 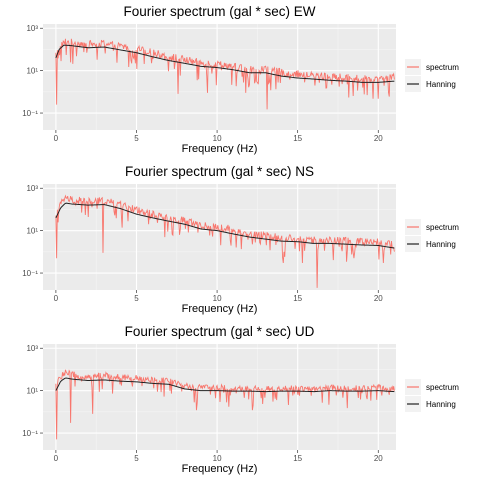 What do you see at coordinates (219, 171) in the screenshot?
I see `chart-title: Fourier spectrum (gal * sec) NS` at bounding box center [219, 171].